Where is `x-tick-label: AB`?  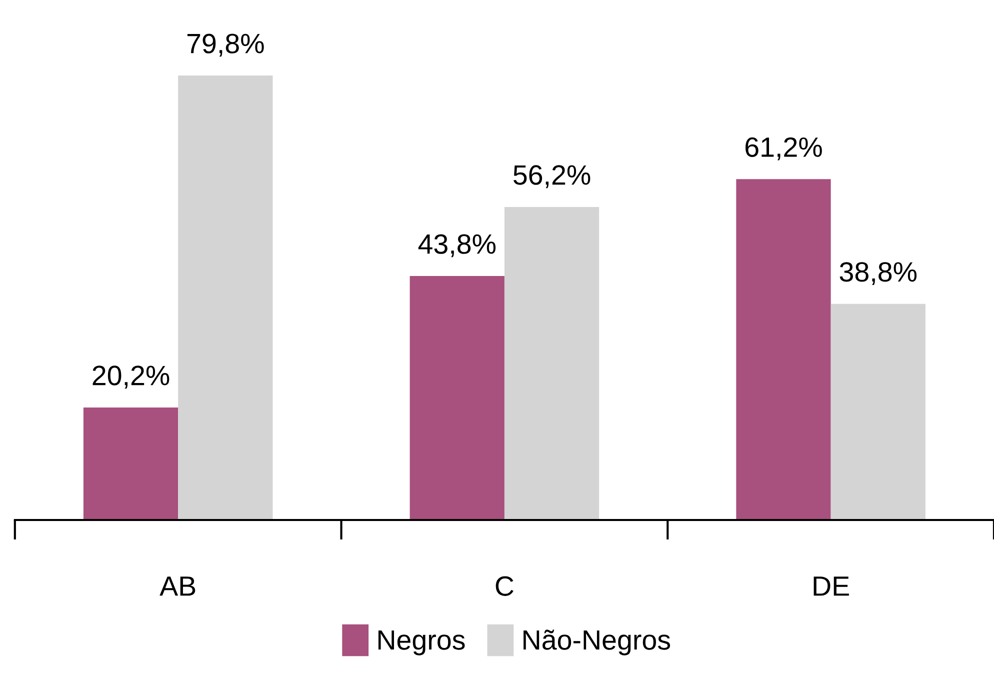 x-tick-label: AB is located at coordinates (178, 586).